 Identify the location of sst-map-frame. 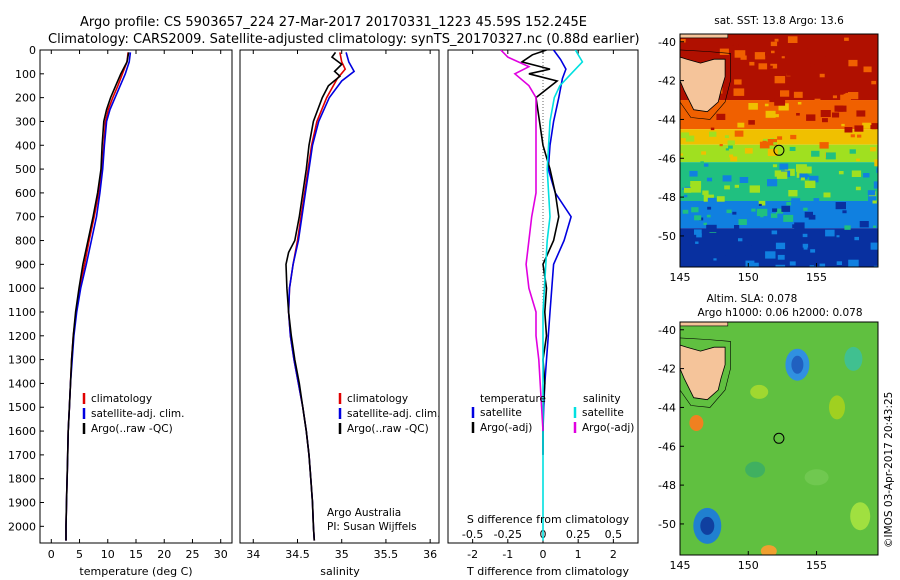
(779, 150).